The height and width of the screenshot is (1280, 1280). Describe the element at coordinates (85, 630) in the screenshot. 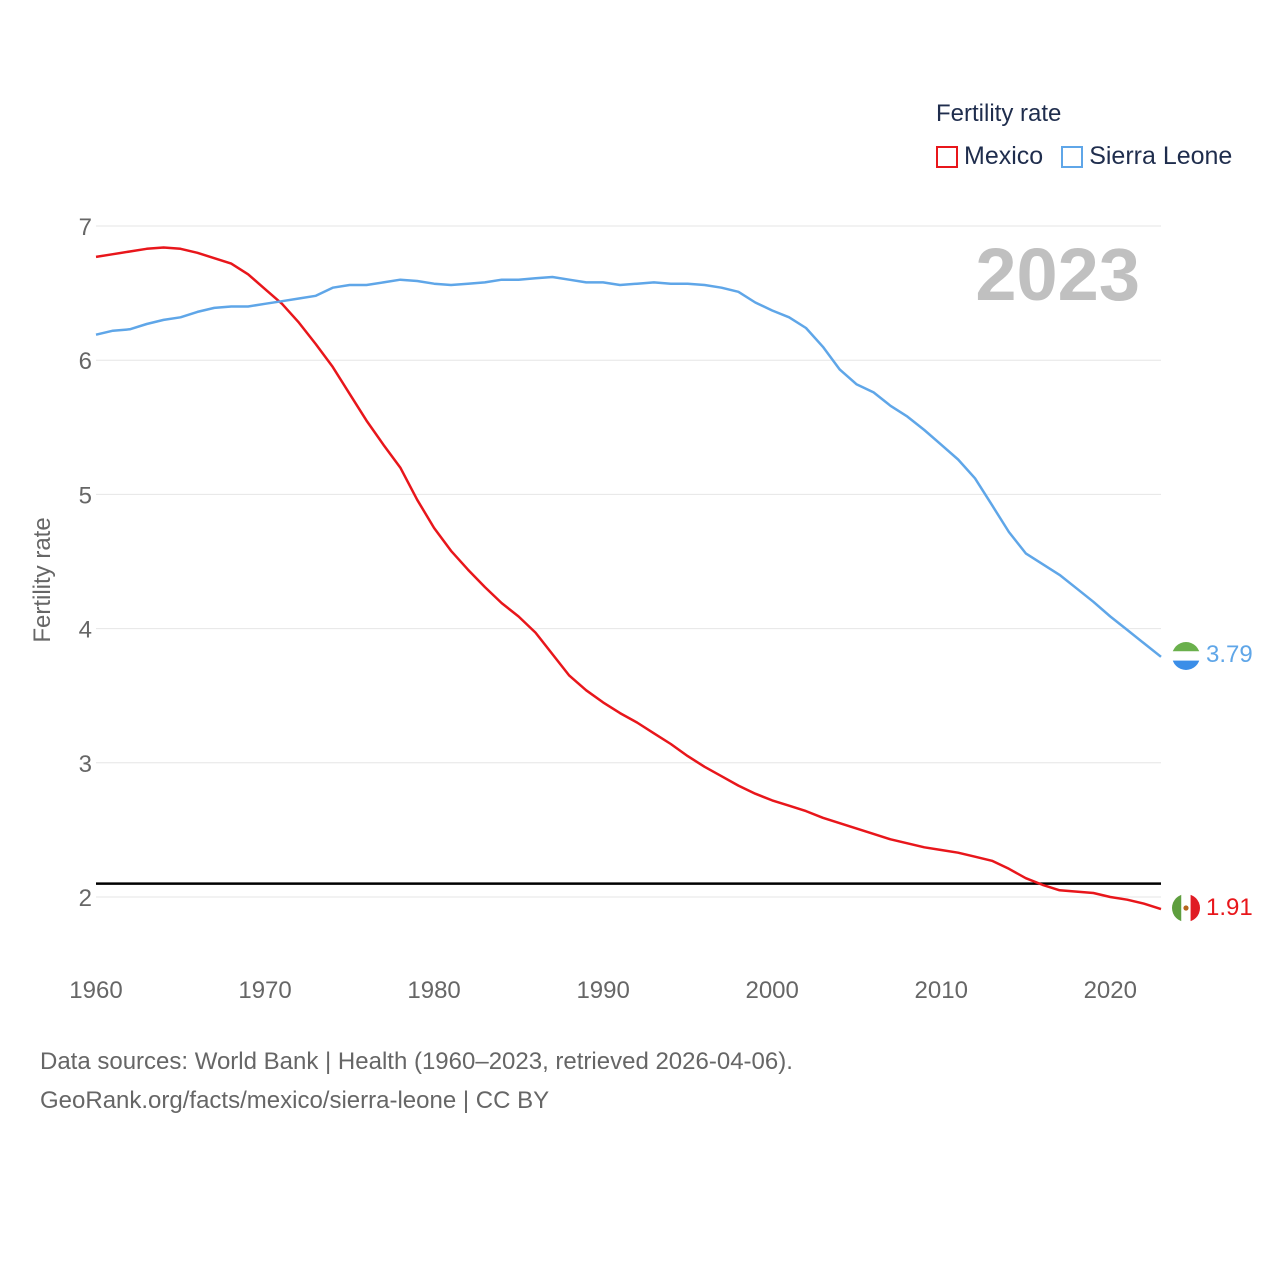

I see `y-tick-label: 4` at that location.